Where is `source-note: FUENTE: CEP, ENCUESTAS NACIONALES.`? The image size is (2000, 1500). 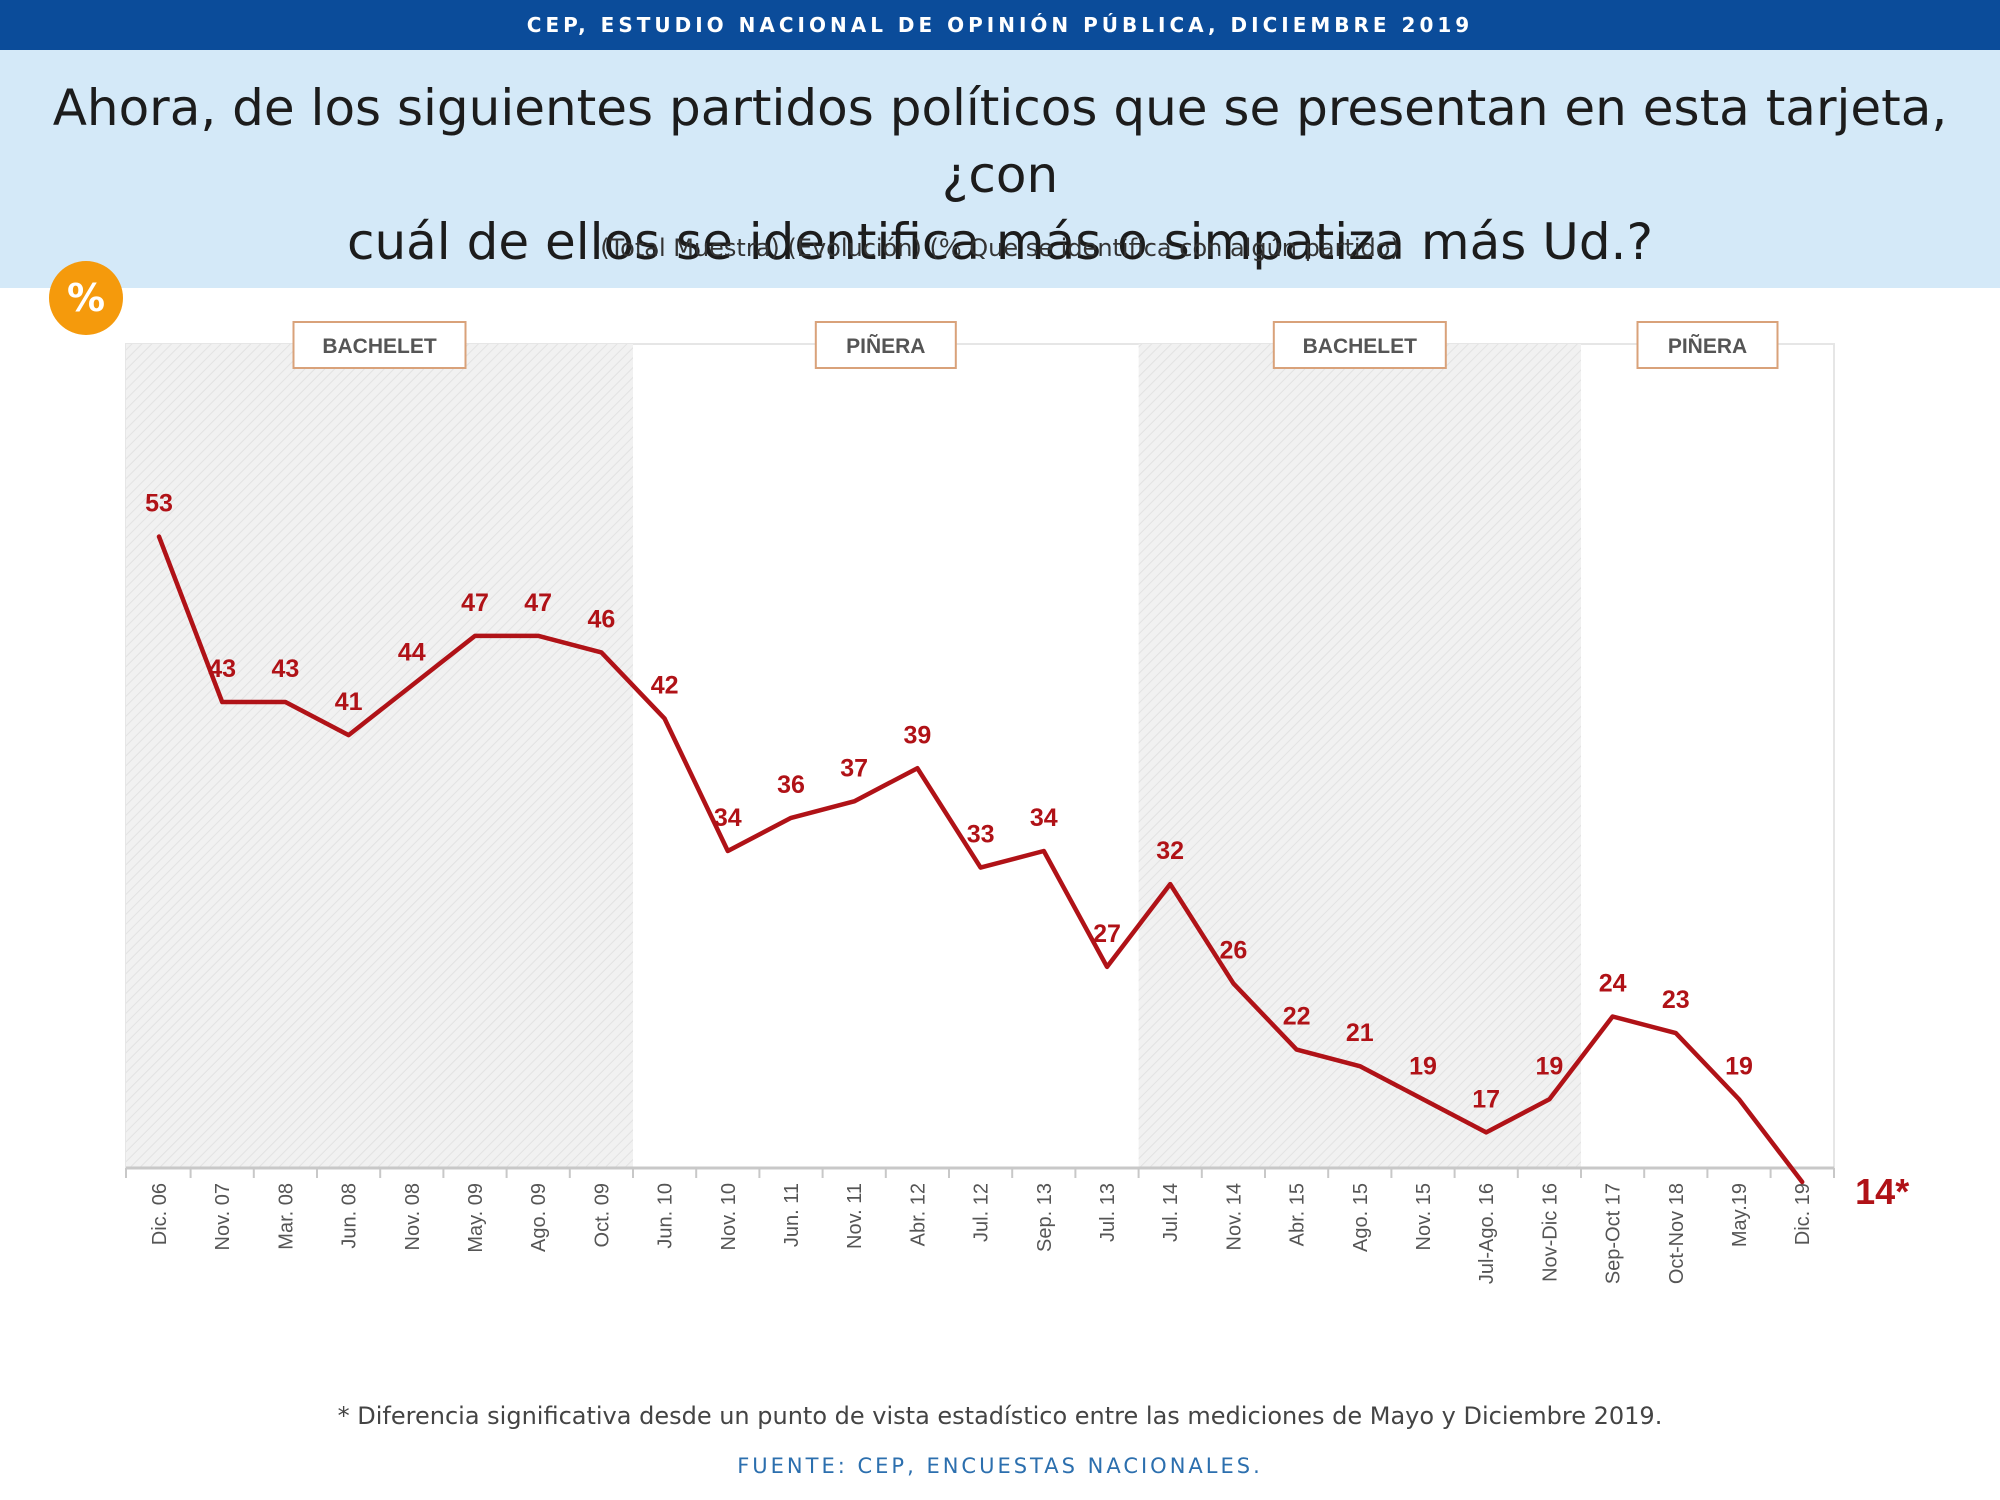 source-note: FUENTE: CEP, ENCUESTAS NACIONALES. is located at coordinates (1000, 1466).